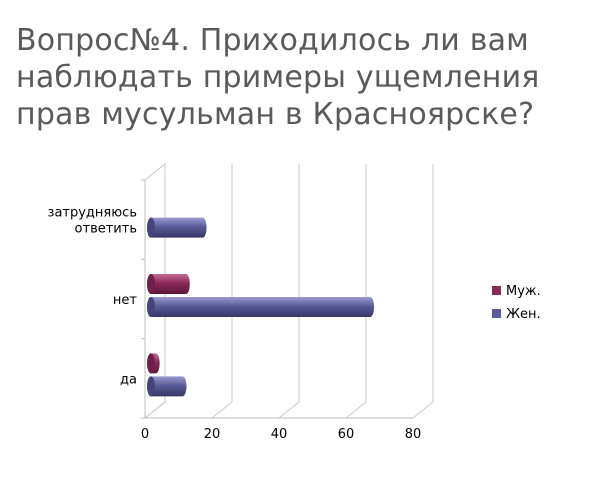 This screenshot has width=600, height=497. I want to click on x-tick-label: 60, so click(346, 434).